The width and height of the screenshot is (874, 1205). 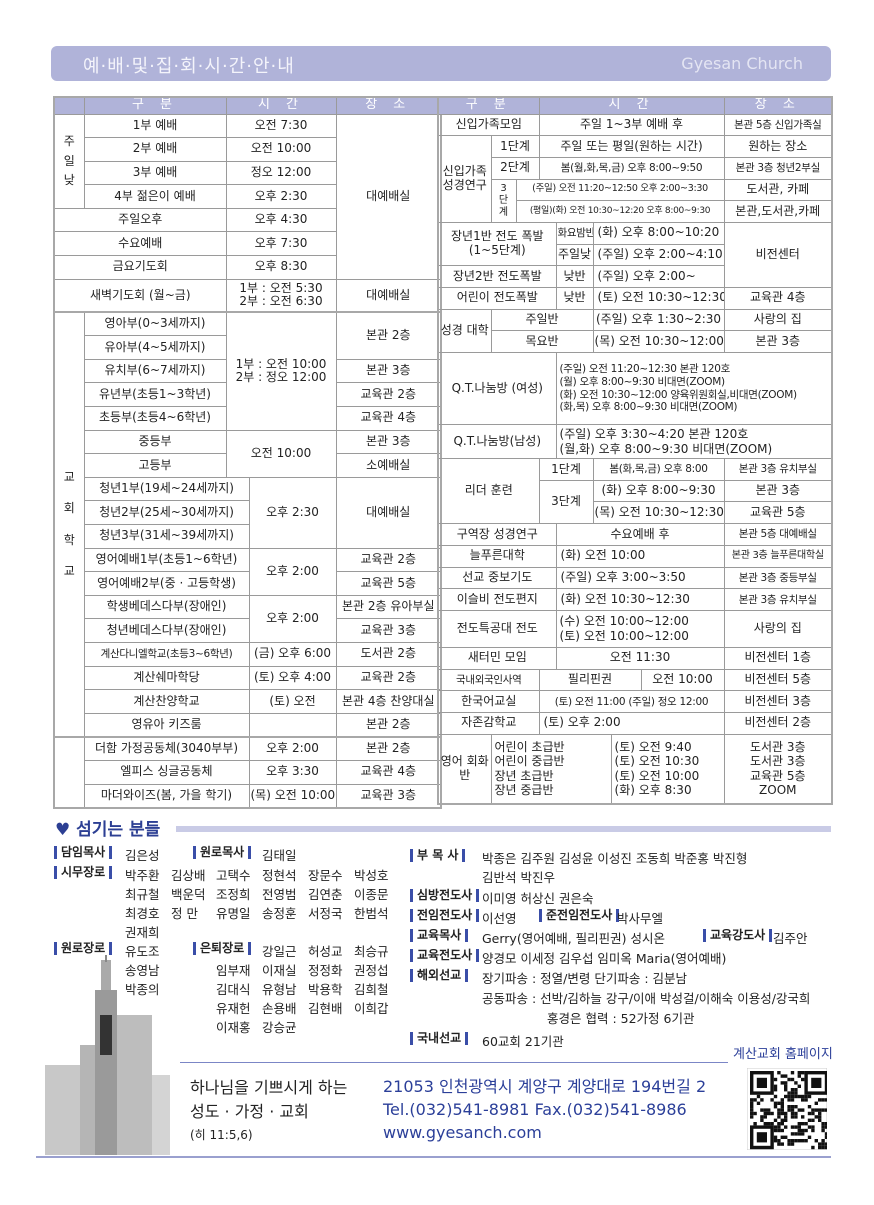 What do you see at coordinates (281, 173) in the screenshot?
I see `cell: 정오 12:00` at bounding box center [281, 173].